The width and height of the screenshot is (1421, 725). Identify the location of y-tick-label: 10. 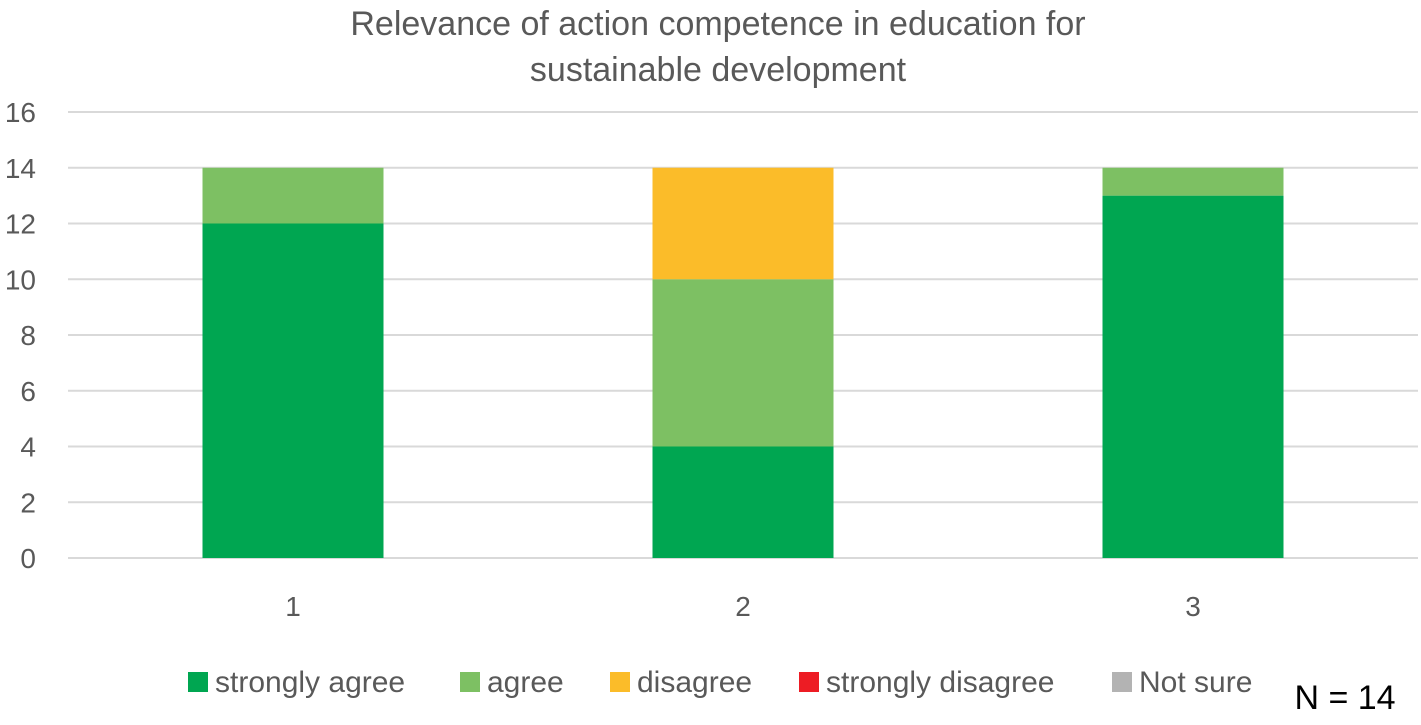
(20, 279).